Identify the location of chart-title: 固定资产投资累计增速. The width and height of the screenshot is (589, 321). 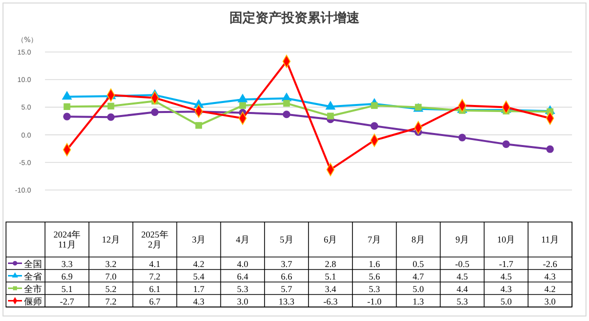
(295, 17).